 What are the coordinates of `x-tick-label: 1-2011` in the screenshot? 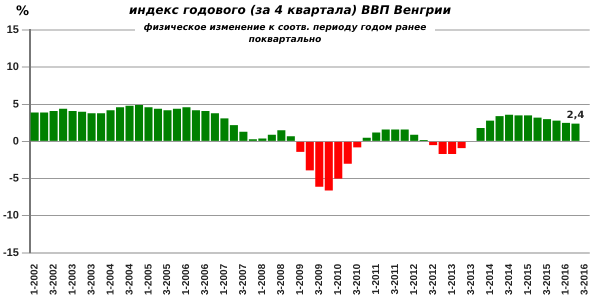 It's located at (376, 278).